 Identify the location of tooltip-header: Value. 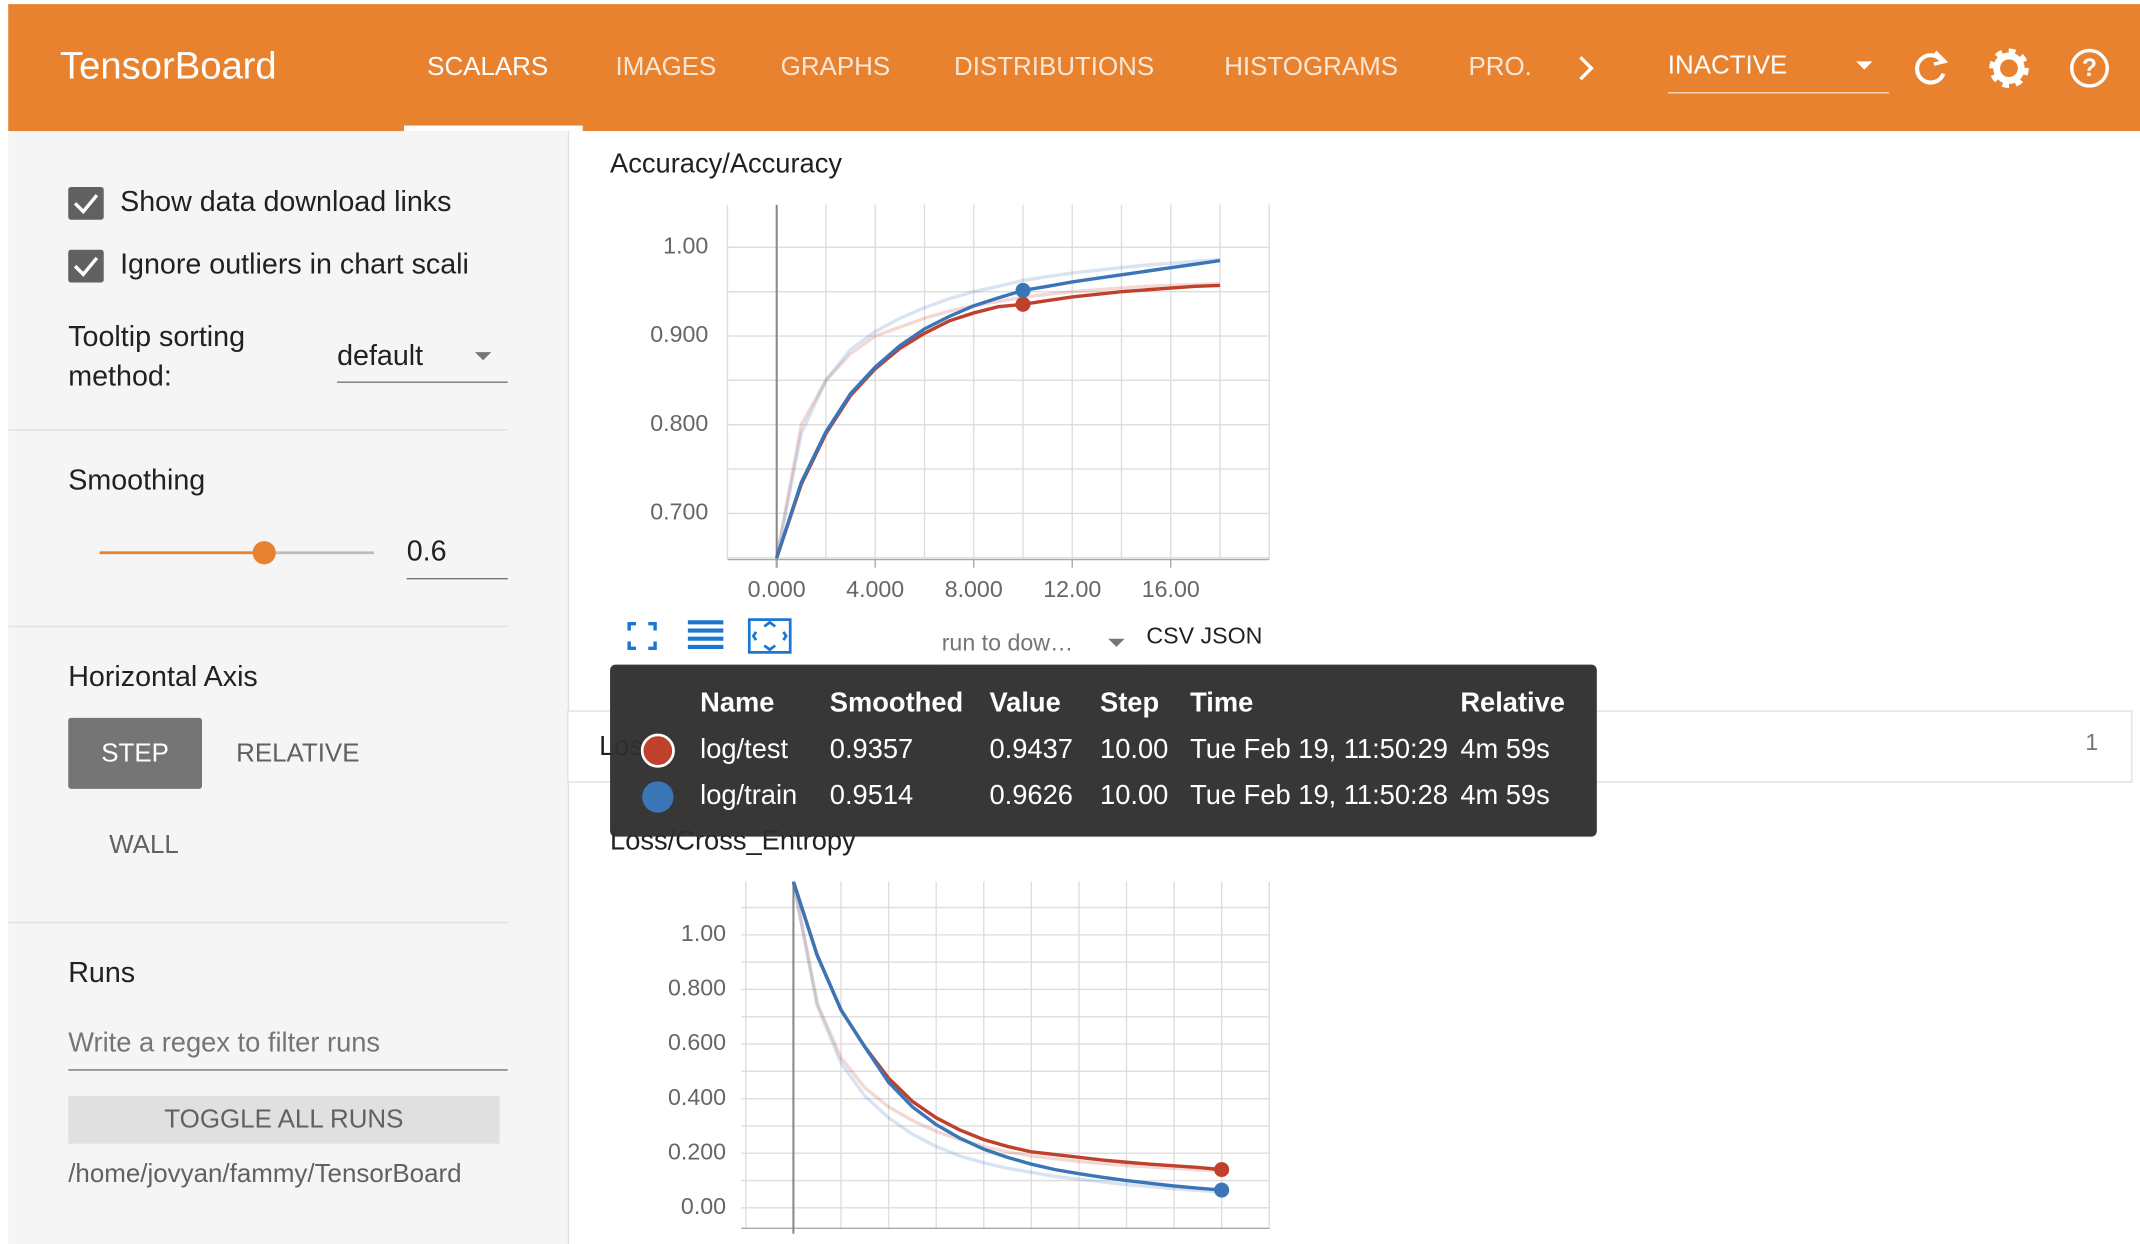
(1024, 701).